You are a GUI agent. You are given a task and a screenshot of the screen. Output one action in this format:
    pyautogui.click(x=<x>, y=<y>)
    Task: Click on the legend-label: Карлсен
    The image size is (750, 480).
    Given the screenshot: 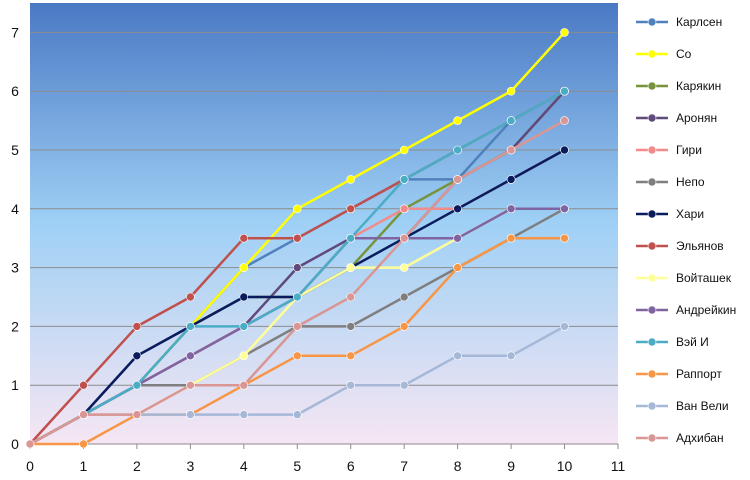 What is the action you would take?
    pyautogui.click(x=699, y=22)
    